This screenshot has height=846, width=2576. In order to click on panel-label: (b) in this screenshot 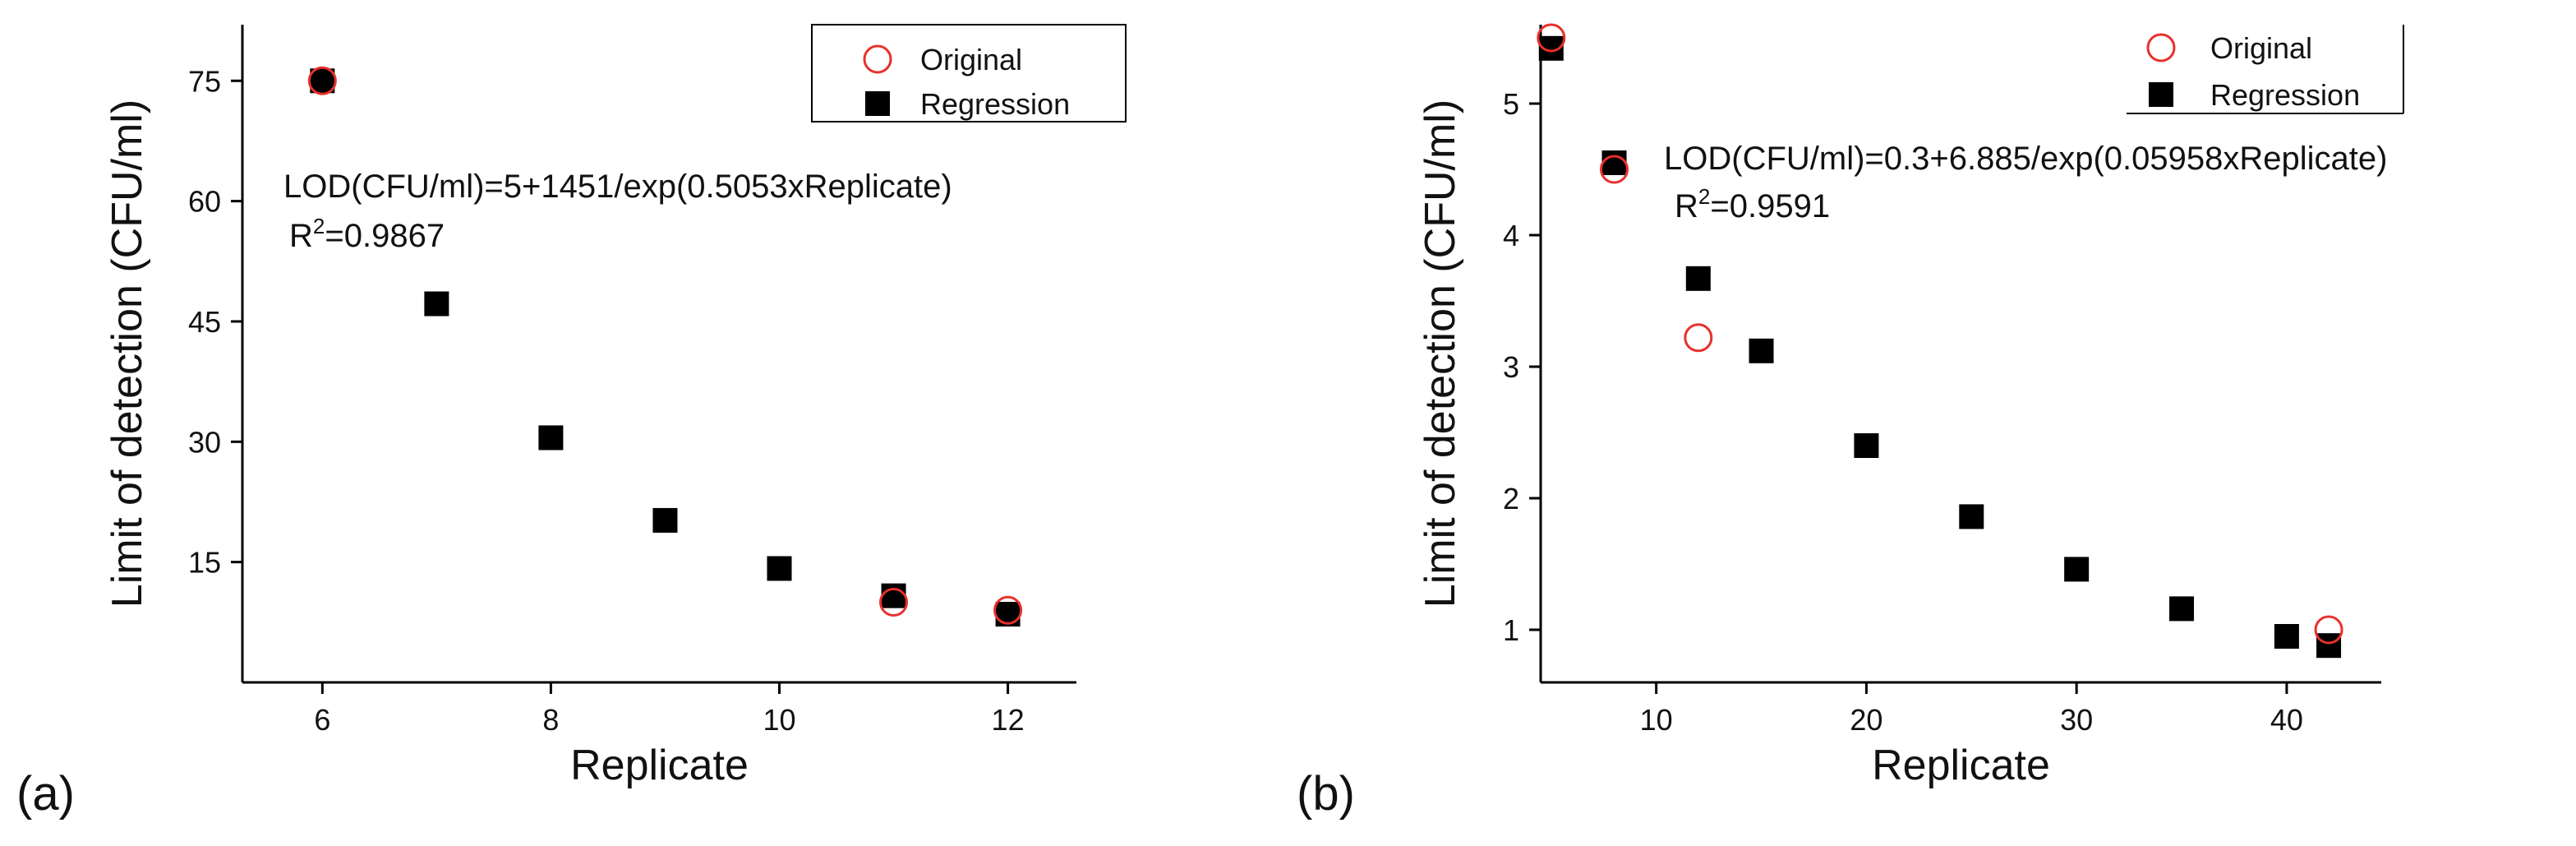, I will do `click(1326, 794)`.